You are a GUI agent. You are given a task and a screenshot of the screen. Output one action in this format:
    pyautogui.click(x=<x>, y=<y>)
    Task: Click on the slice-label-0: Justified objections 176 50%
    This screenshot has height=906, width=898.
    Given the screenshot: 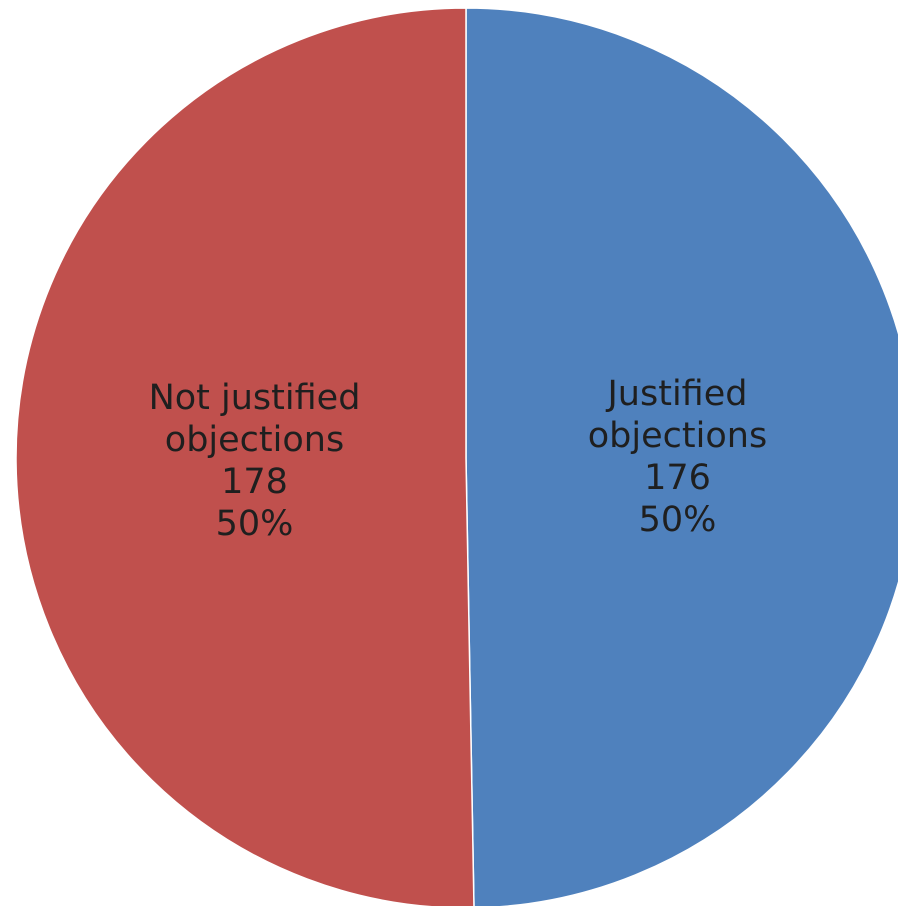 What is the action you would take?
    pyautogui.click(x=677, y=457)
    